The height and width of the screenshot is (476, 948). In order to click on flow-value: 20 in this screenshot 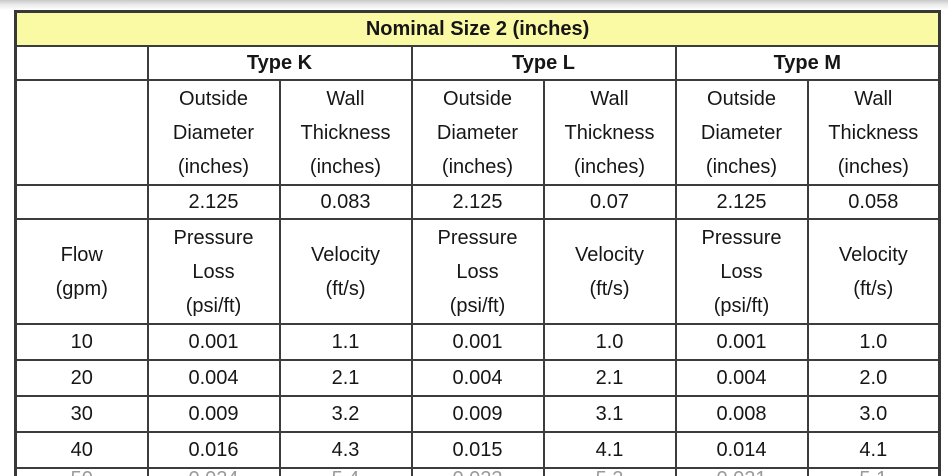, I will do `click(81, 378)`.